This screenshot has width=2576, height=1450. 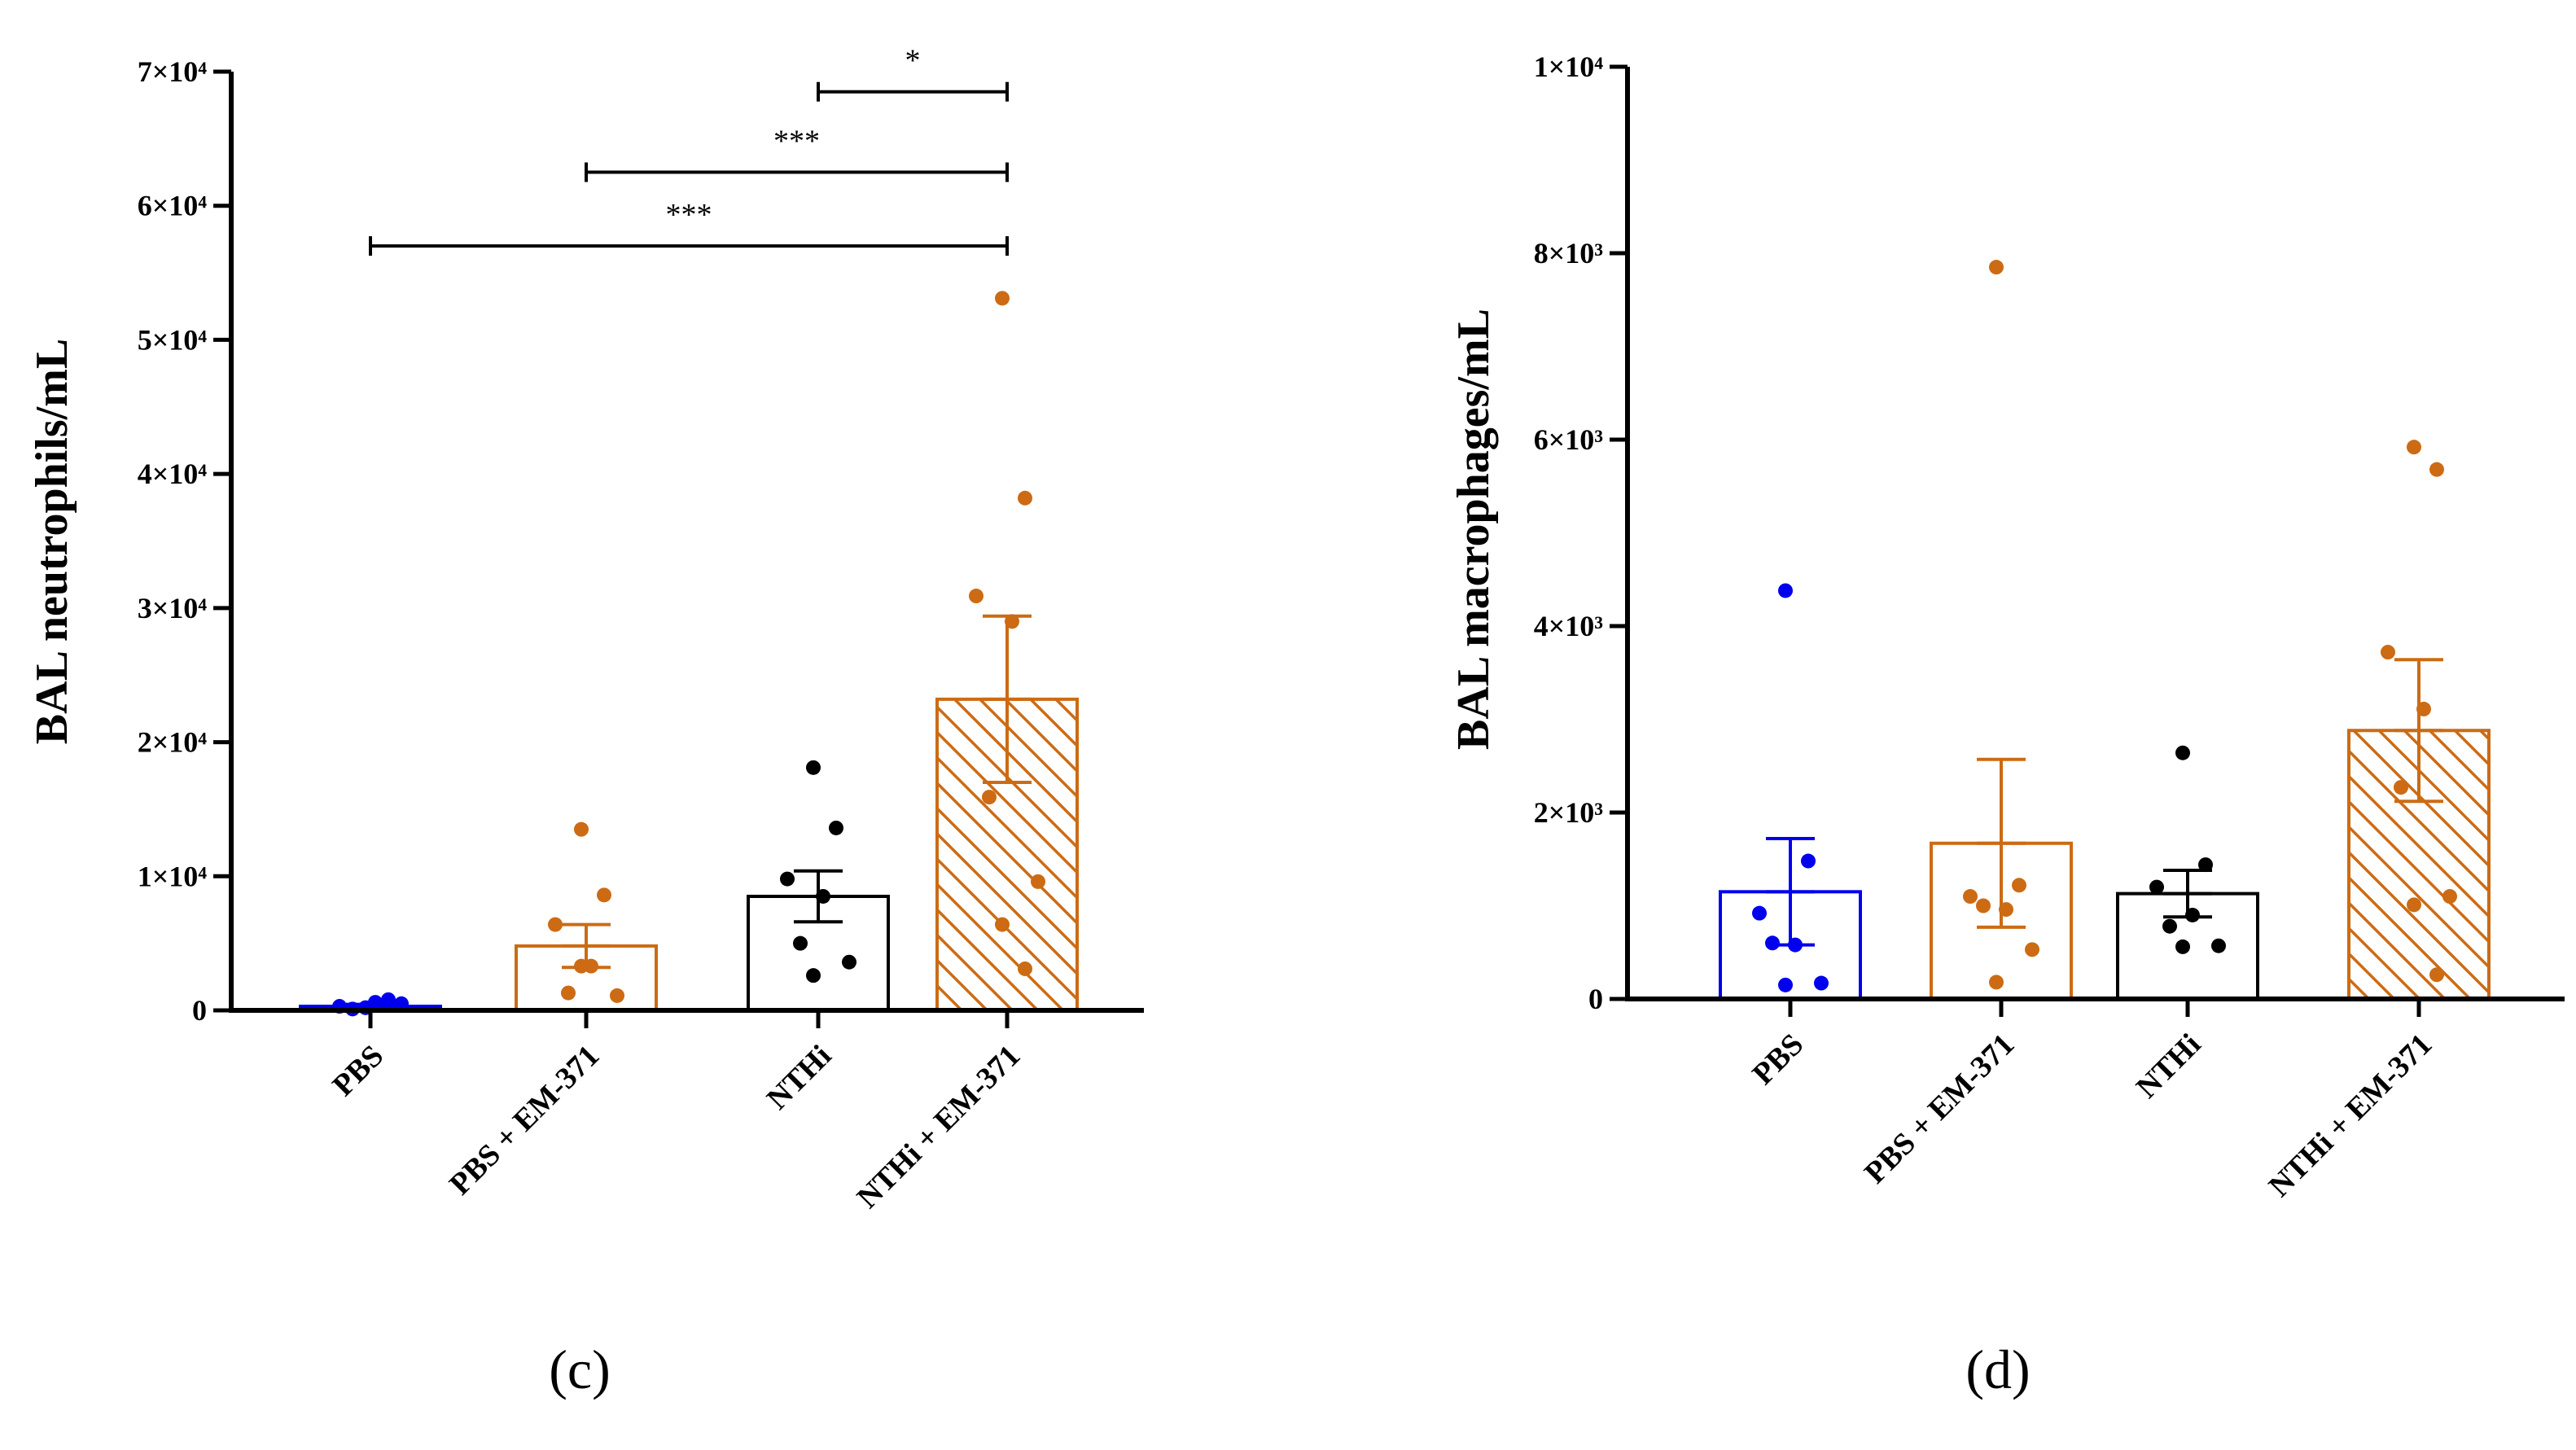 I want to click on y-tick-label: 5×10⁴, so click(x=173, y=339).